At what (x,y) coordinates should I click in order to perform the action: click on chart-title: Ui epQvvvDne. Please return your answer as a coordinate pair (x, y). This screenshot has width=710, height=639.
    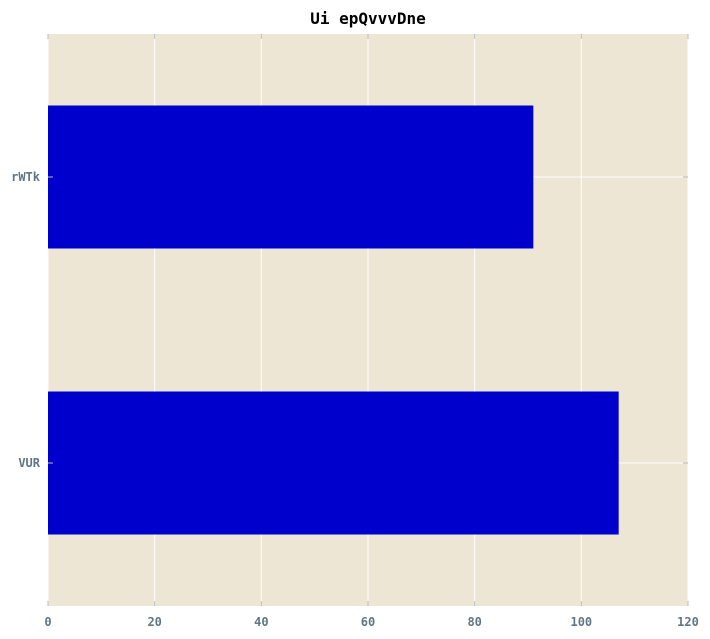
    Looking at the image, I should click on (368, 18).